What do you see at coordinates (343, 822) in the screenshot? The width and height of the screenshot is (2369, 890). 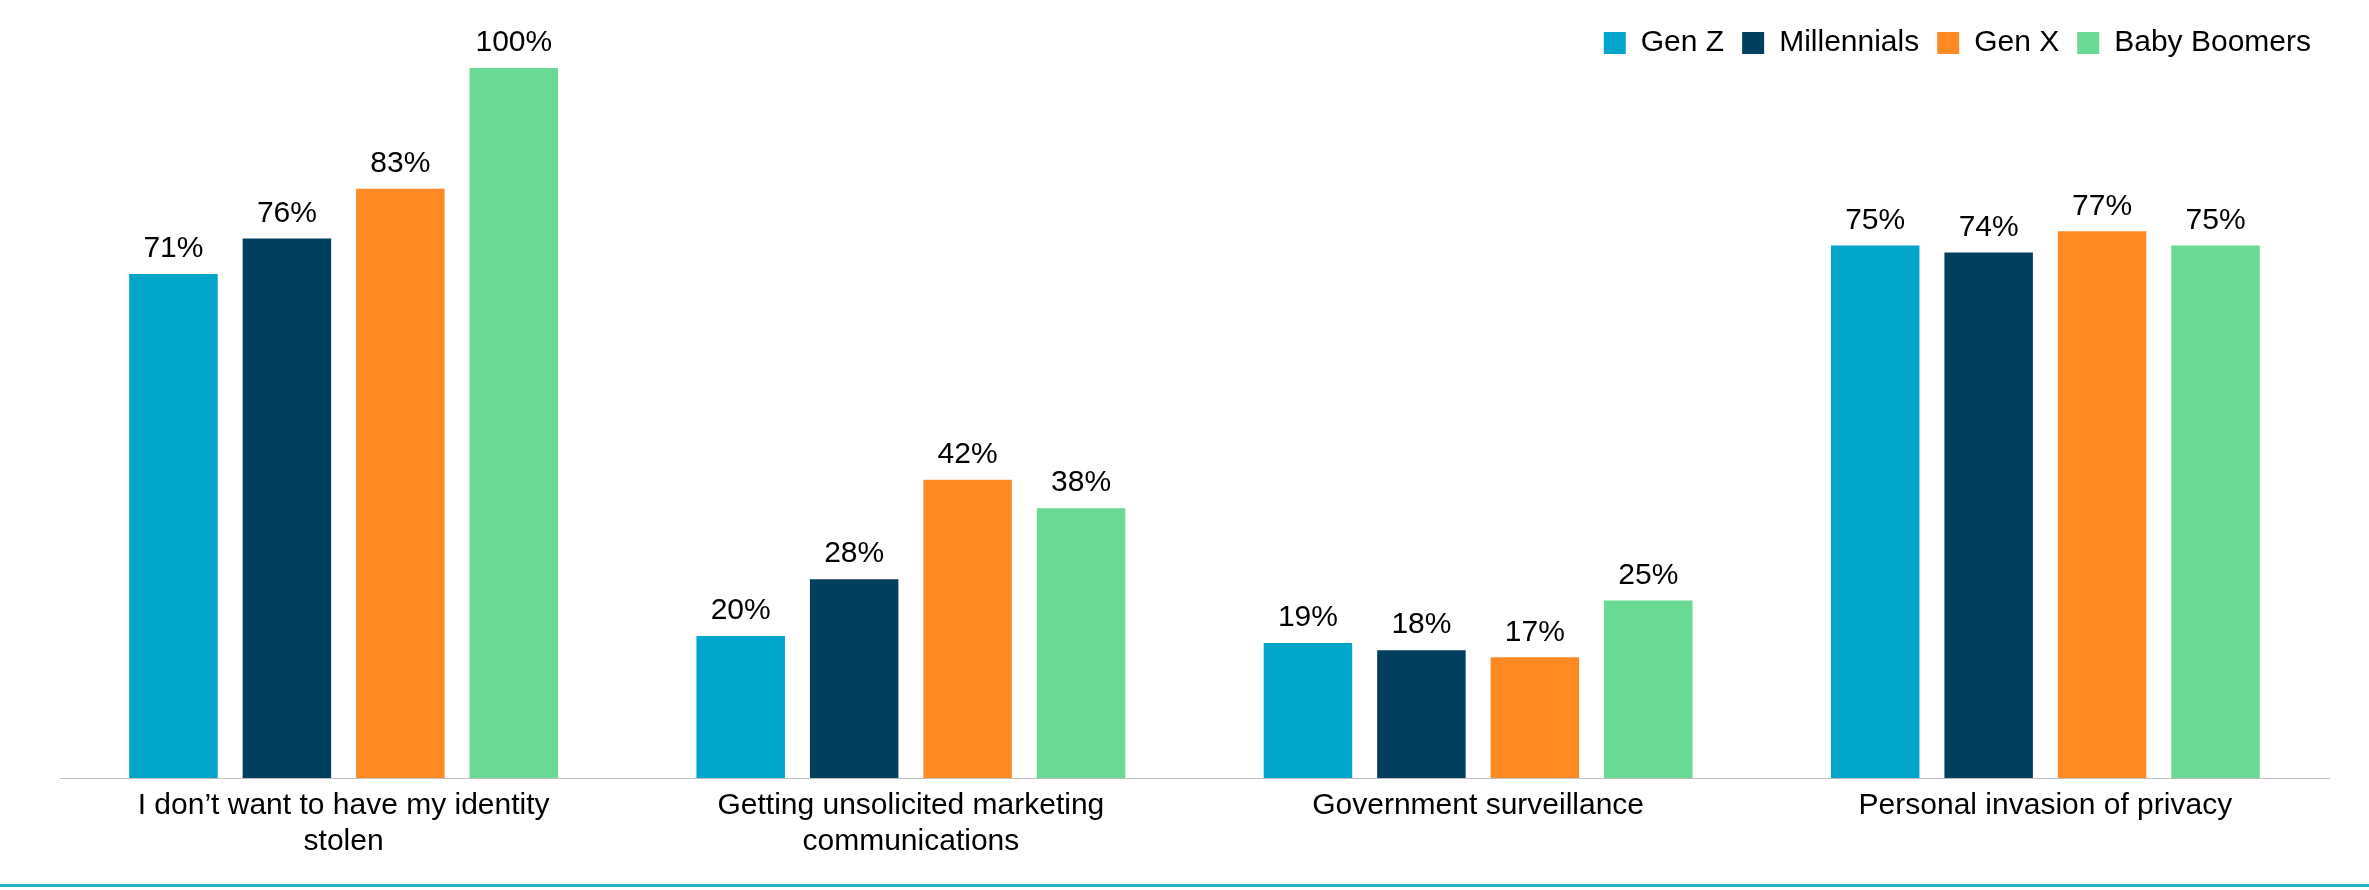 I see `x-tick-label: I don’t want to have my identity stolen` at bounding box center [343, 822].